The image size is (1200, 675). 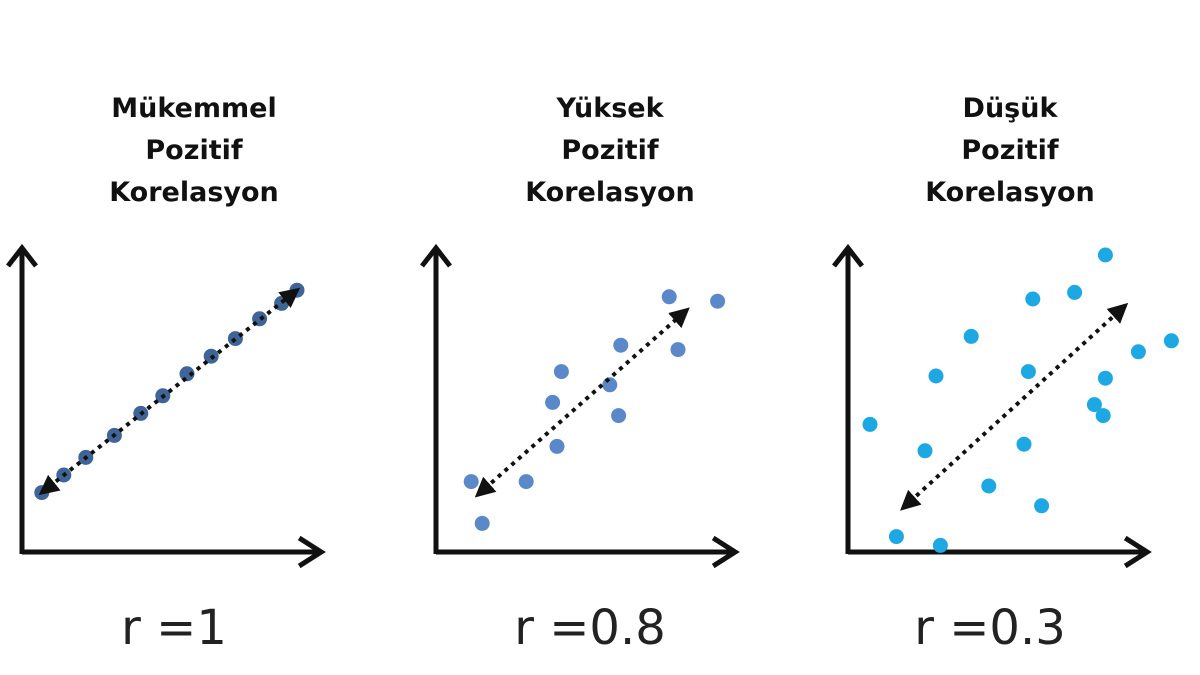 I want to click on r-value: r =1, so click(x=174, y=628).